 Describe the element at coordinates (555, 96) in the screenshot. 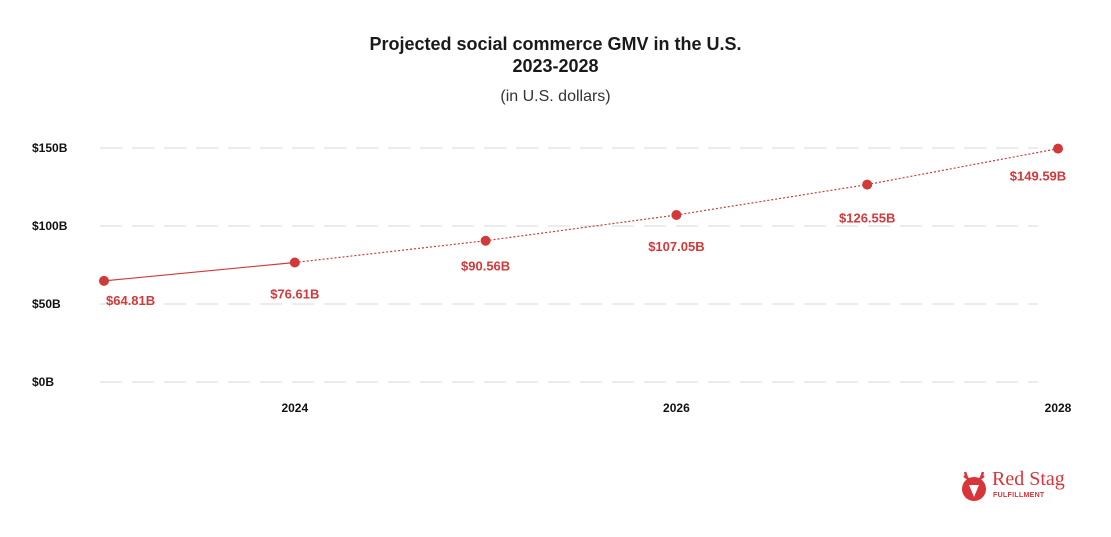

I see `chart-subtitle: (in U.S. dollars)` at that location.